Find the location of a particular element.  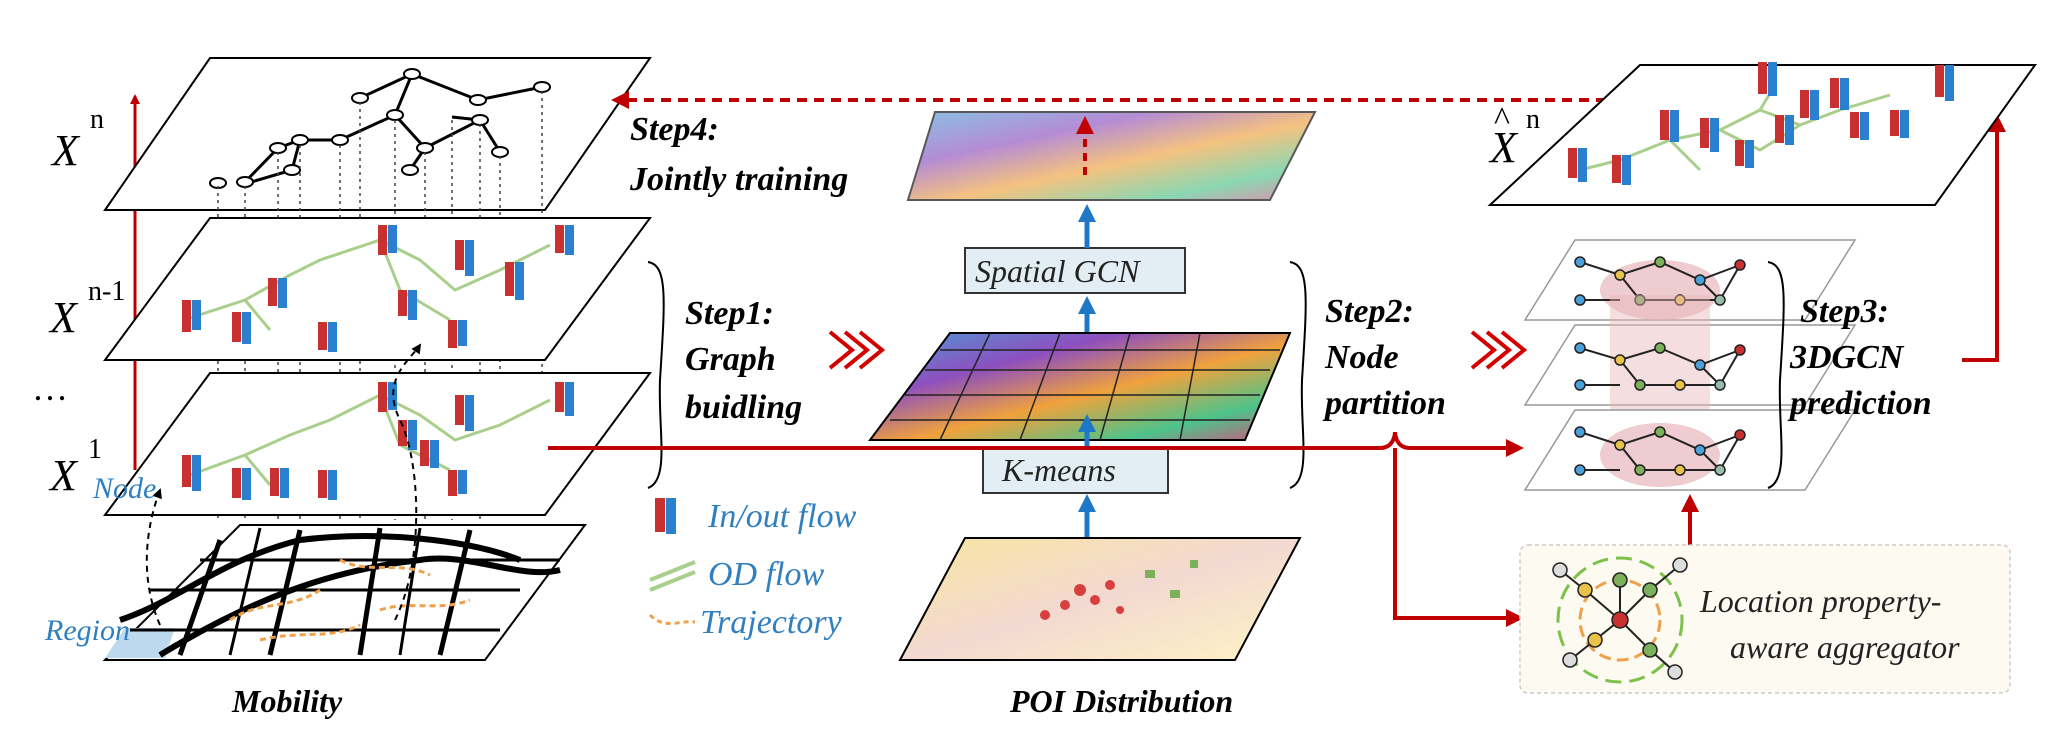

step1-chevrons is located at coordinates (857, 350).